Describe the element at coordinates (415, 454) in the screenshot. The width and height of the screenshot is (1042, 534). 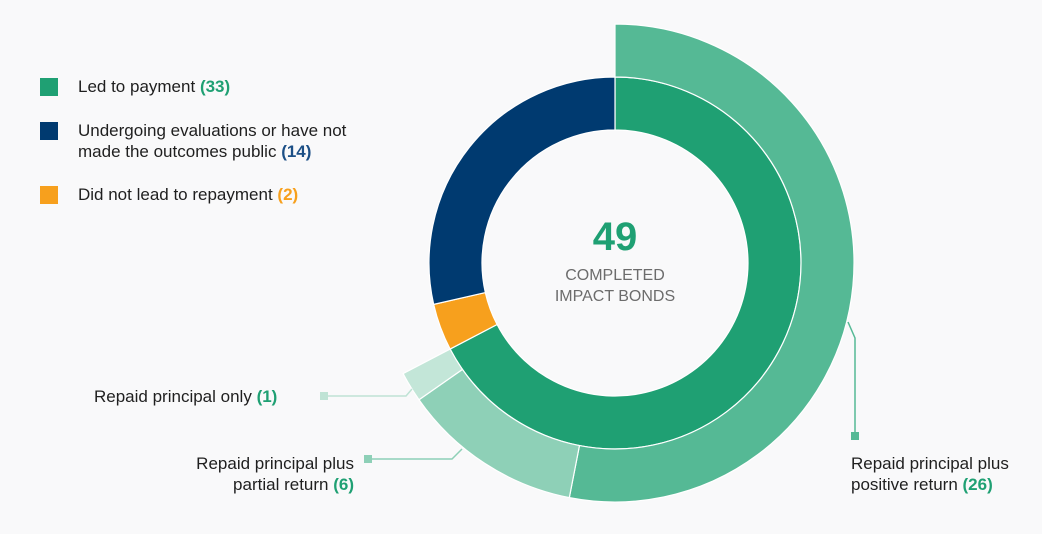
I see `leader-partial-return` at that location.